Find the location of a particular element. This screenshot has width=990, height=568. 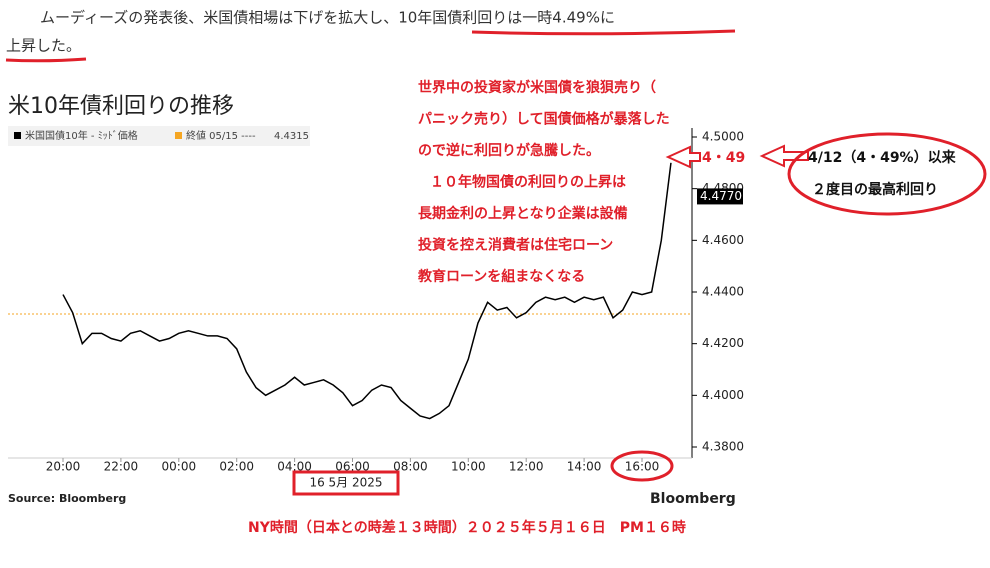

x-tick-label: 16:00 is located at coordinates (642, 467).